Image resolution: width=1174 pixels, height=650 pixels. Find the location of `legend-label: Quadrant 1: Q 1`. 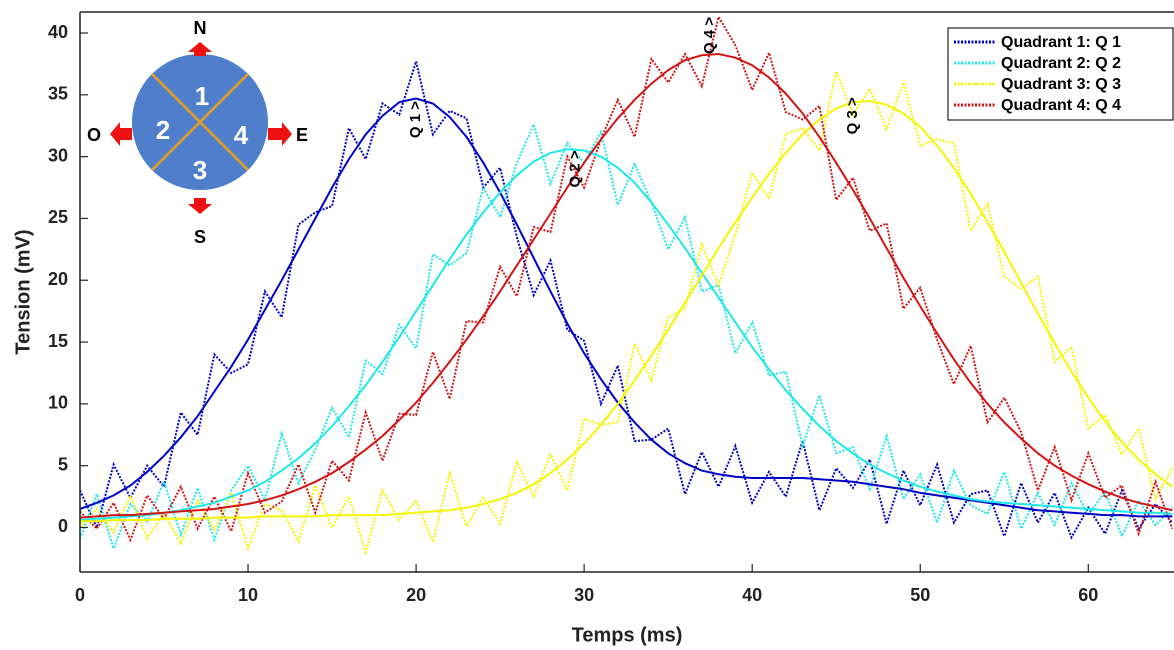

legend-label: Quadrant 1: Q 1 is located at coordinates (1061, 42).